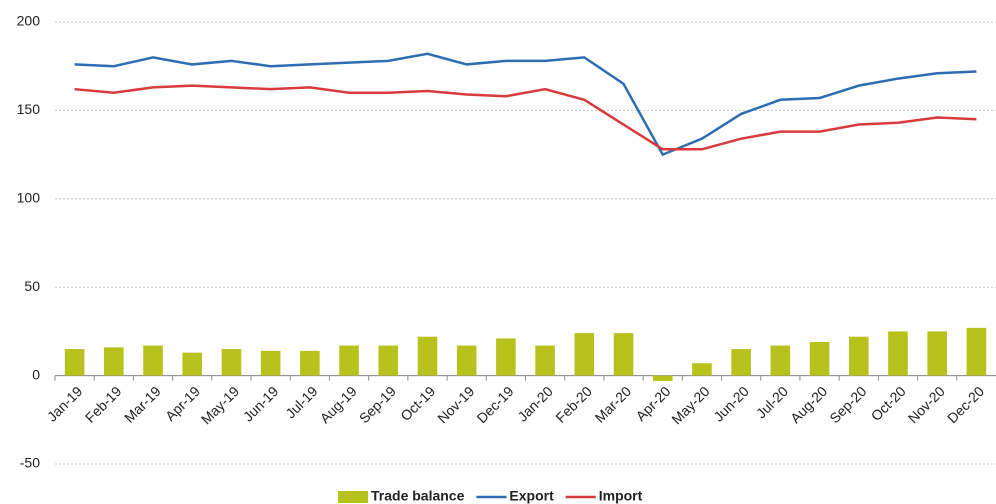  I want to click on x-tick-label: Jun-20, so click(731, 404).